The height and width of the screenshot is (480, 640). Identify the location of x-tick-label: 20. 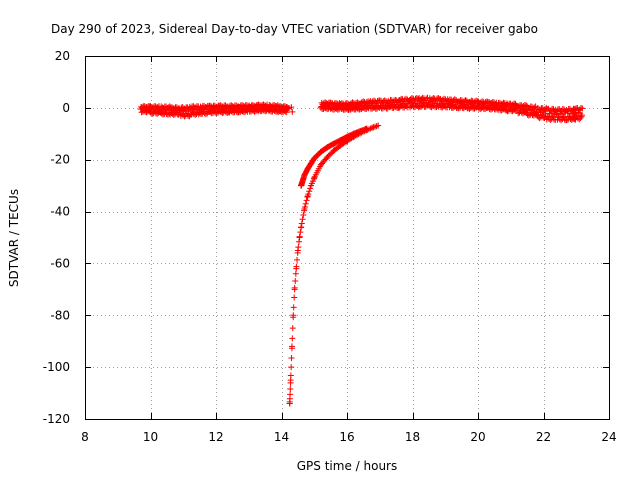
(477, 437).